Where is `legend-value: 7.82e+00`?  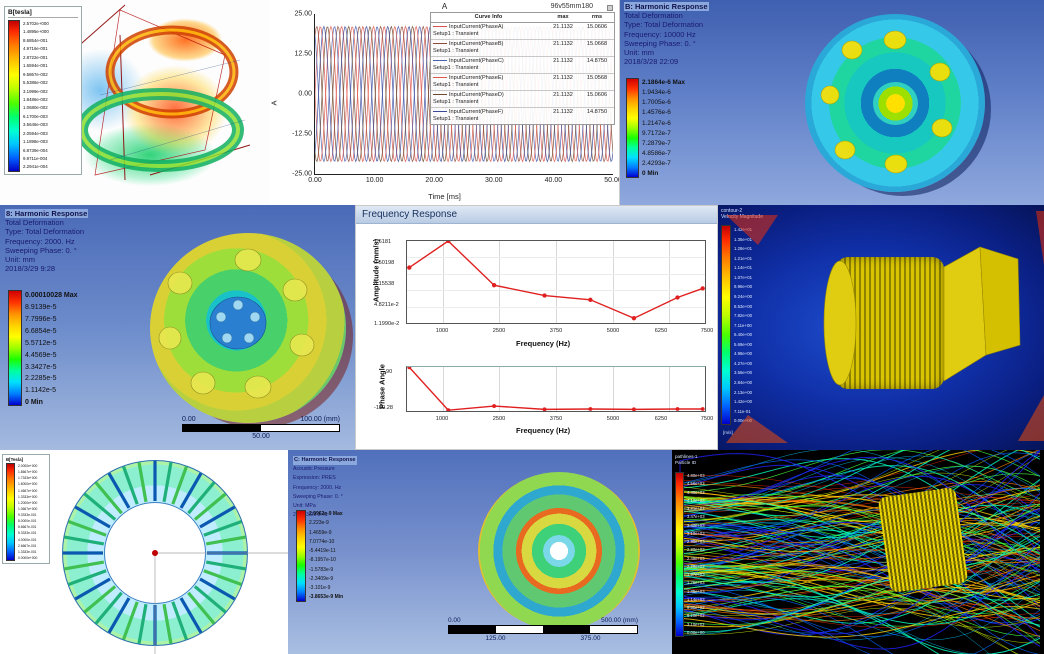 legend-value: 7.82e+00 is located at coordinates (743, 316).